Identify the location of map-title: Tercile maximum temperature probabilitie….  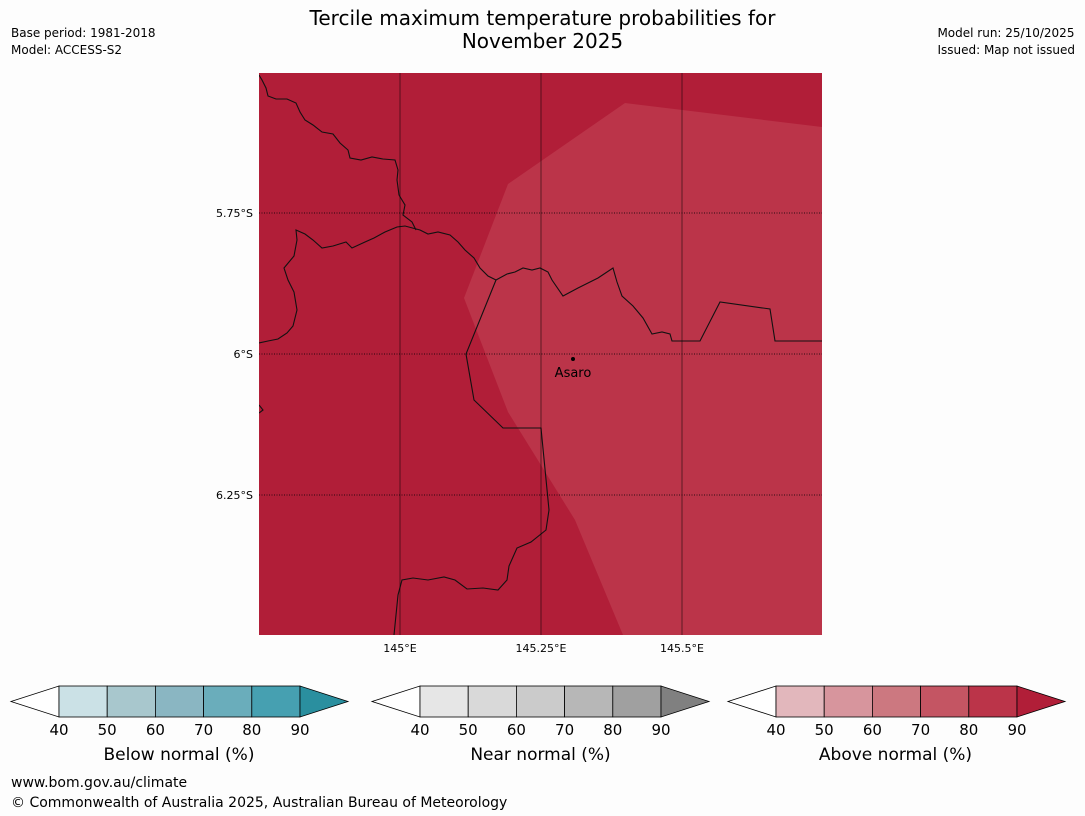
(542, 30).